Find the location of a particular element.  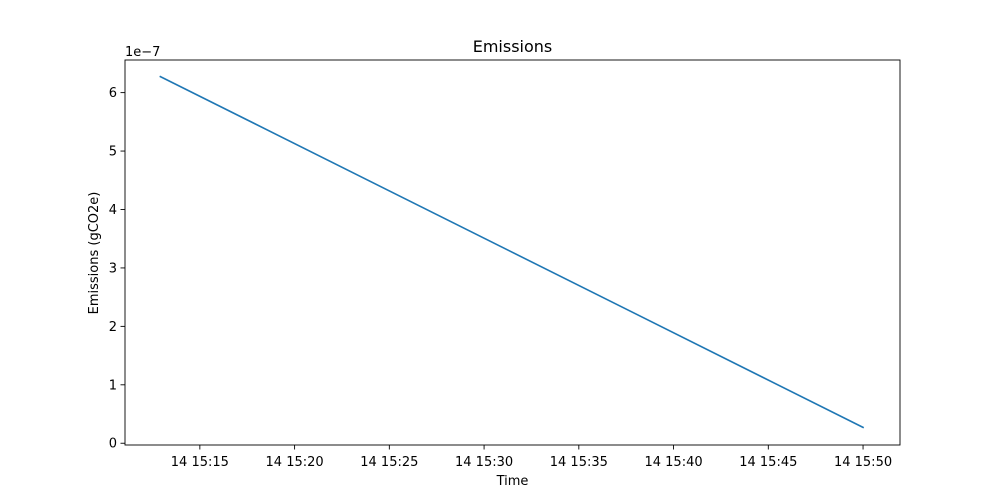

x-tick-label: 14 15:25 is located at coordinates (389, 462).